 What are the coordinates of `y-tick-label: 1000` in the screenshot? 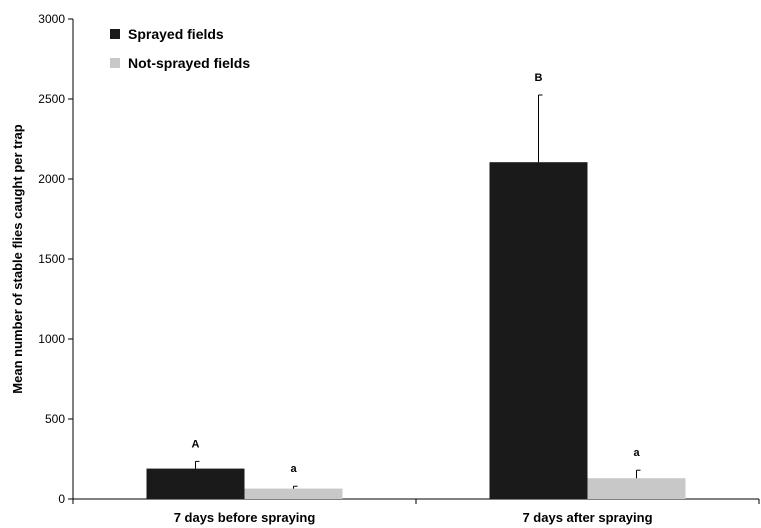 It's located at (51, 339).